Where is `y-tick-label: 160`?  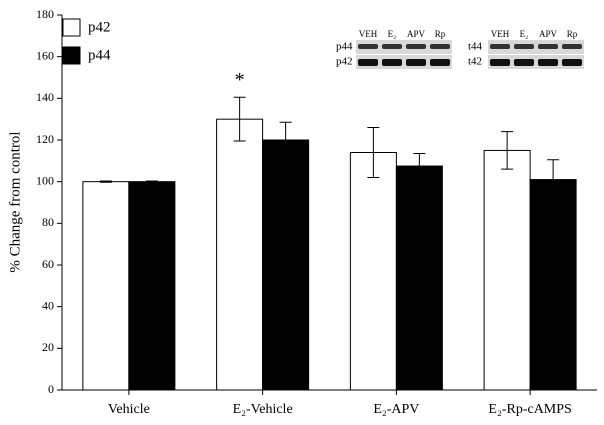 y-tick-label: 160 is located at coordinates (45, 55).